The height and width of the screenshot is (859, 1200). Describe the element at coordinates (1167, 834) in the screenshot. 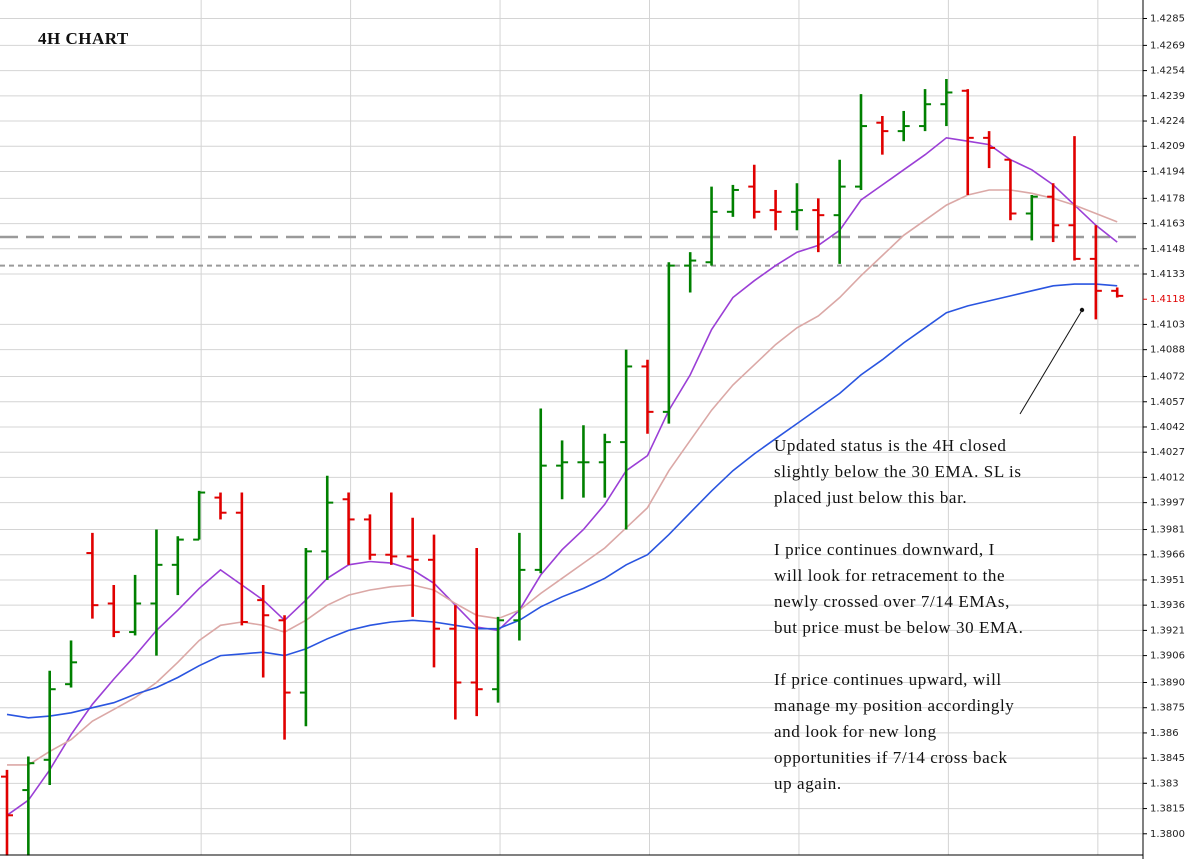

I see `y-tick-label: 1.3800` at that location.